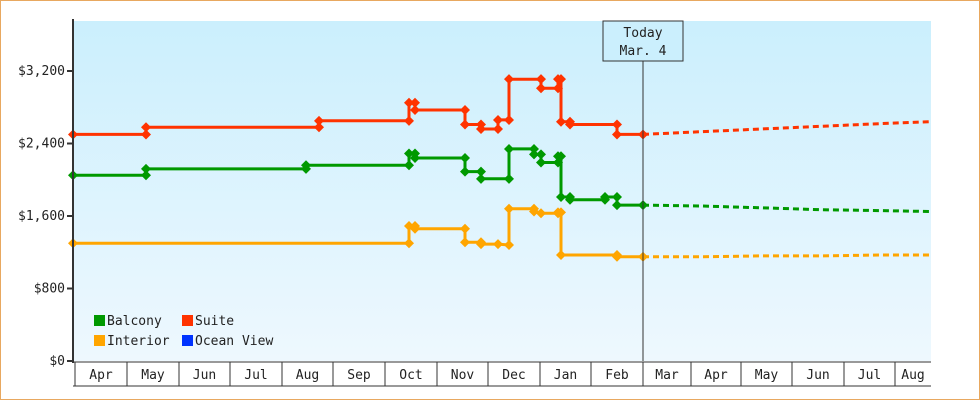 The width and height of the screenshot is (980, 406). What do you see at coordinates (134, 321) in the screenshot?
I see `legend-label: Balcony` at bounding box center [134, 321].